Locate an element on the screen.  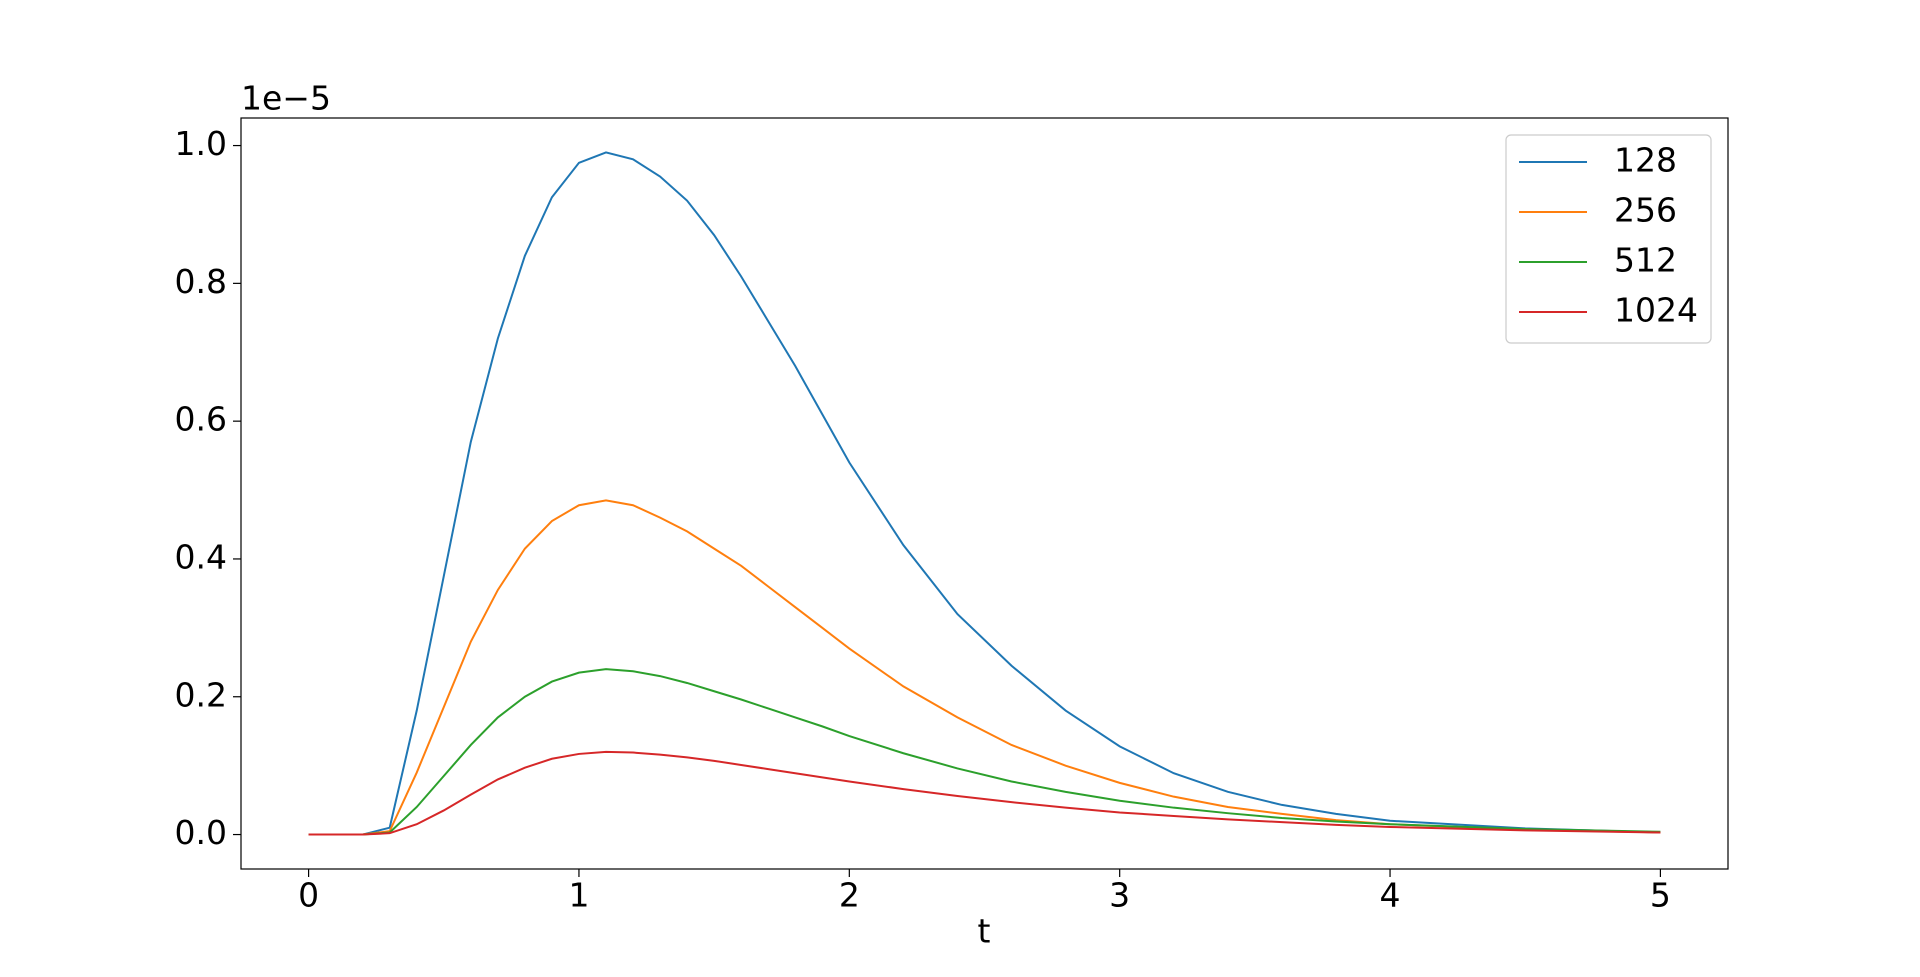
legend-box is located at coordinates (1608, 239).